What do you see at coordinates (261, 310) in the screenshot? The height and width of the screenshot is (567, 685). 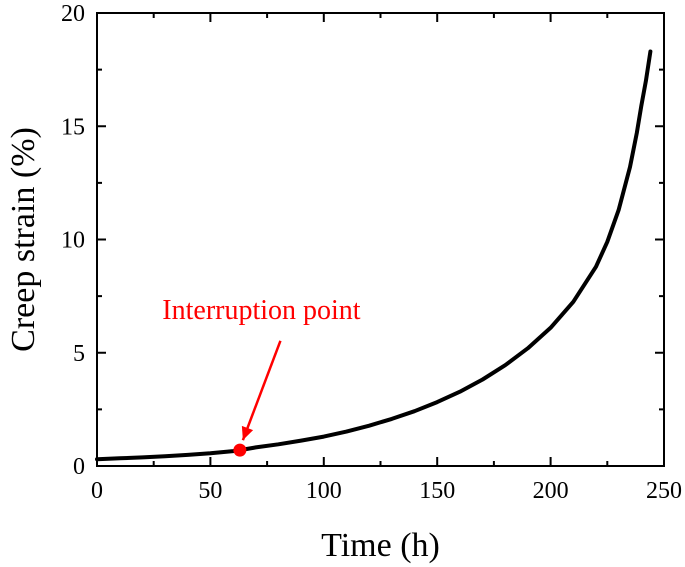 I see `annotation-label: Interruption point` at bounding box center [261, 310].